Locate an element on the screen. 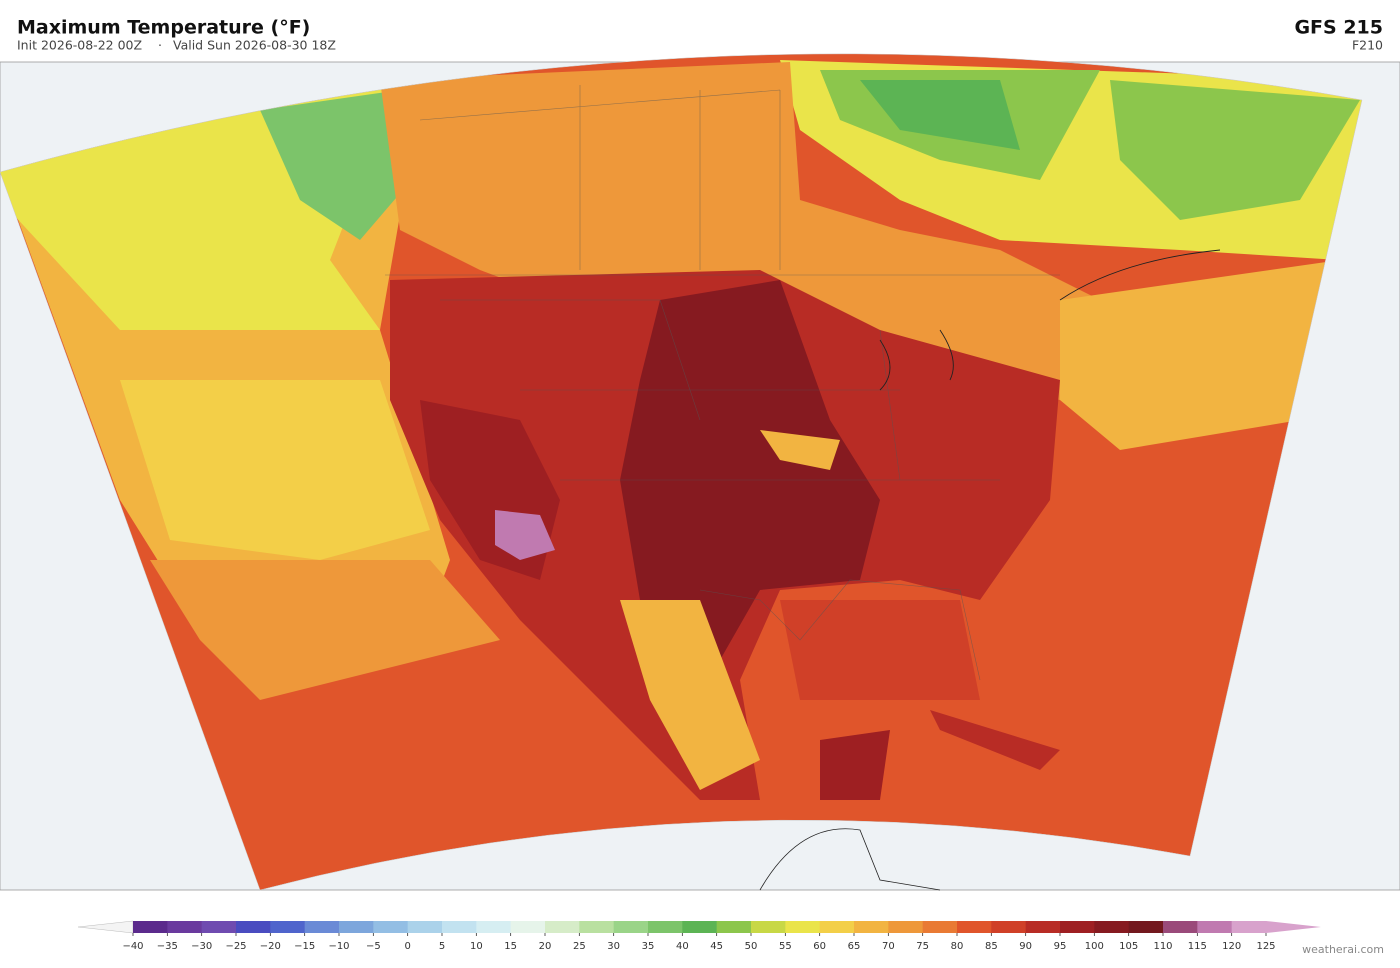 The width and height of the screenshot is (1400, 968). colorbar-tick-label: 25 is located at coordinates (579, 946).